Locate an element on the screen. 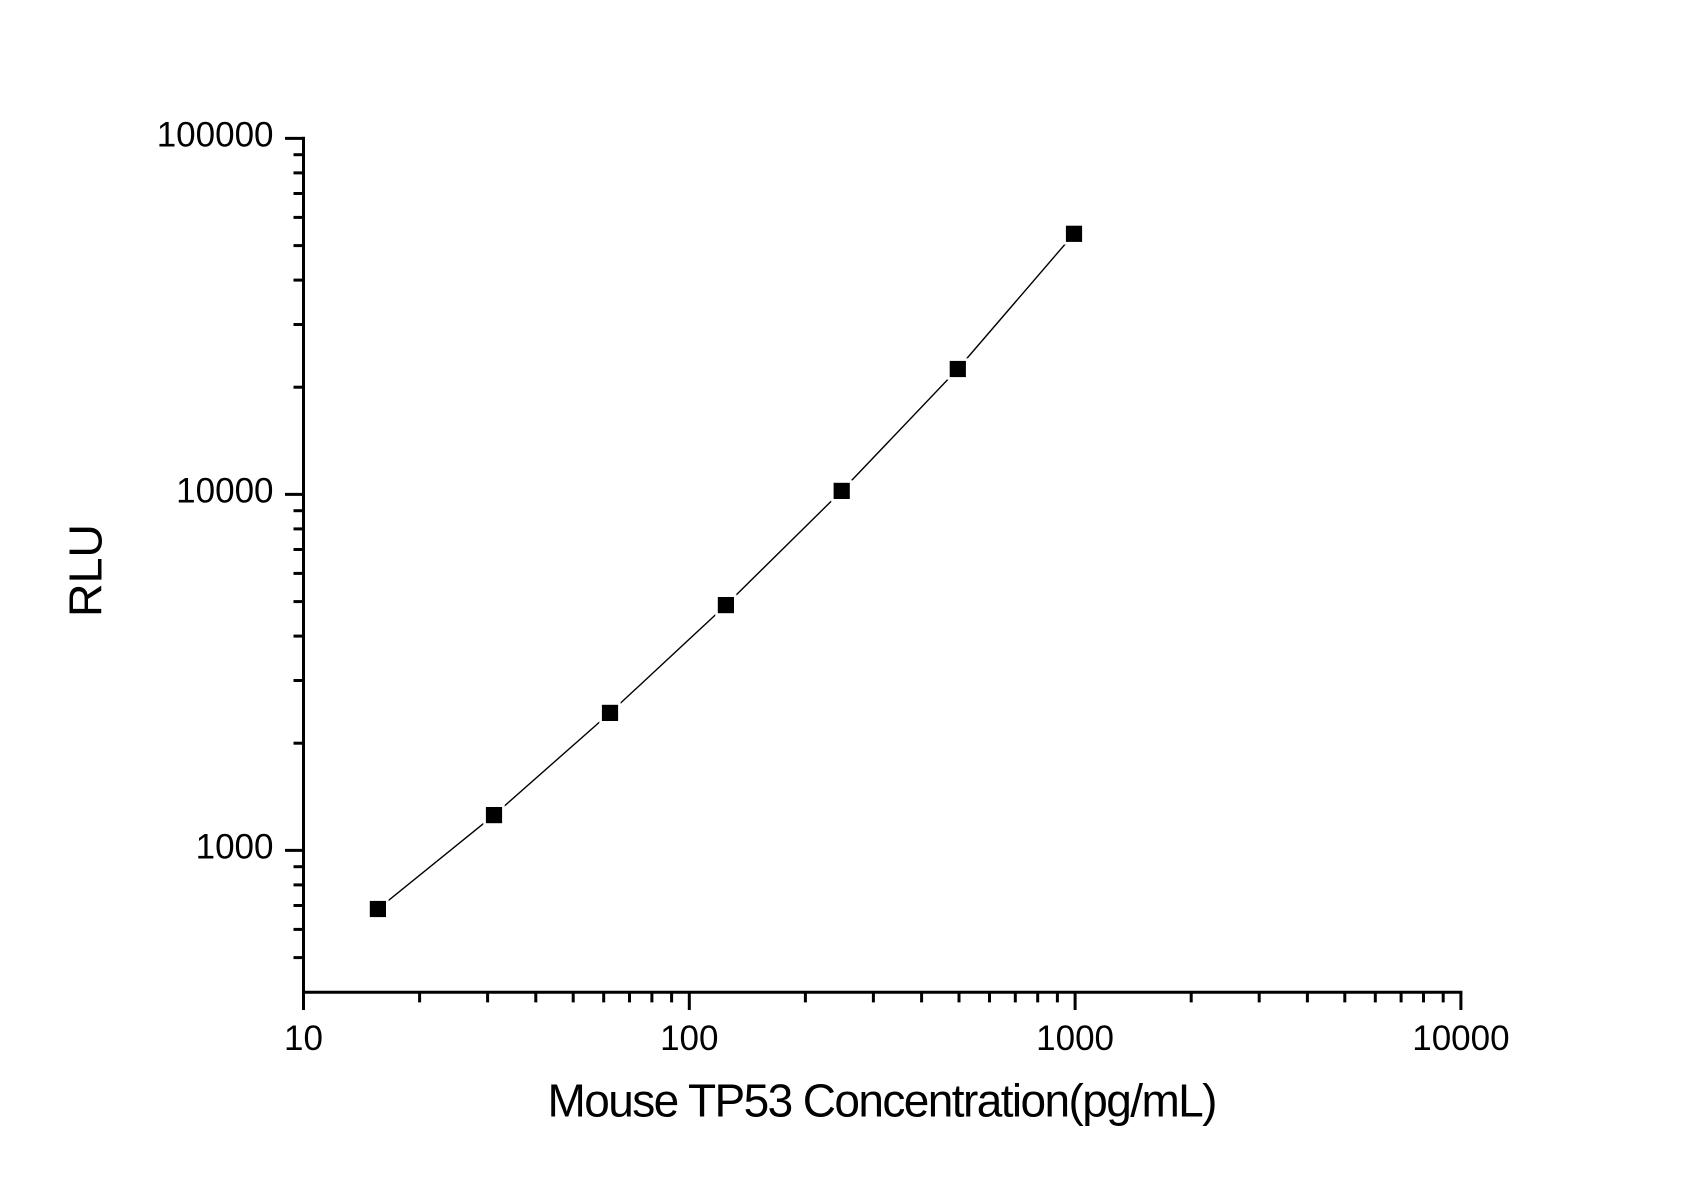 This screenshot has width=1695, height=1189. svg-text:Mouse TP53 Concentration(pg/mL: Mouse TP53 Concentration(pg/mL) is located at coordinates (883, 1100).